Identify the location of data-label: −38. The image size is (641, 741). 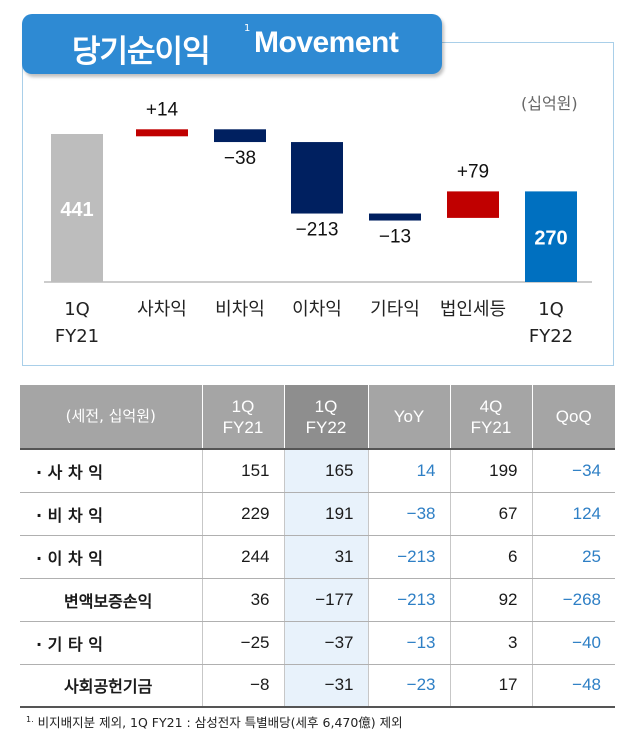
(240, 158).